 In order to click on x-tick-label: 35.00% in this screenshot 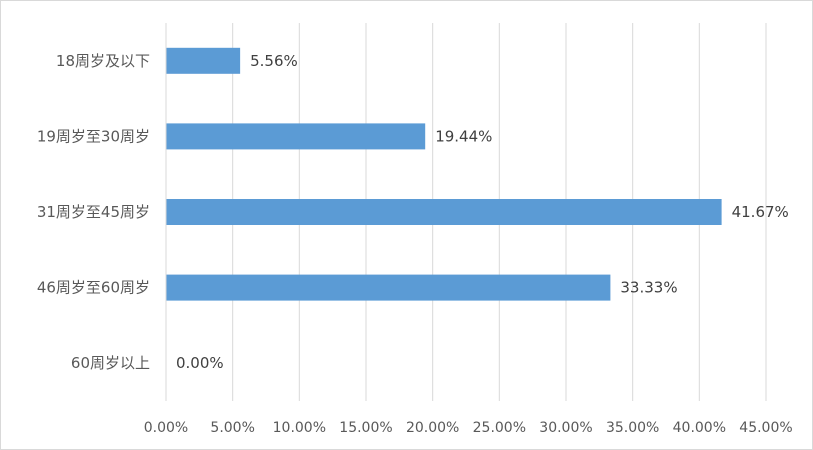, I will do `click(632, 428)`.